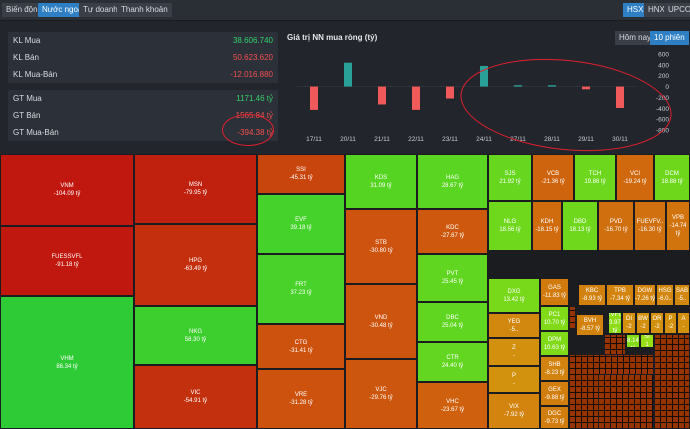 The height and width of the screenshot is (429, 690). I want to click on treemap-cell-si: SI 1, so click(647, 341).